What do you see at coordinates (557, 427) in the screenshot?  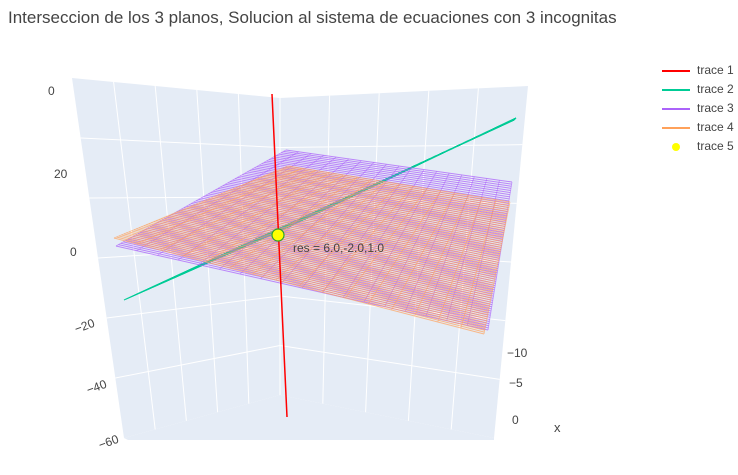 I see `x-axis-title: x` at bounding box center [557, 427].